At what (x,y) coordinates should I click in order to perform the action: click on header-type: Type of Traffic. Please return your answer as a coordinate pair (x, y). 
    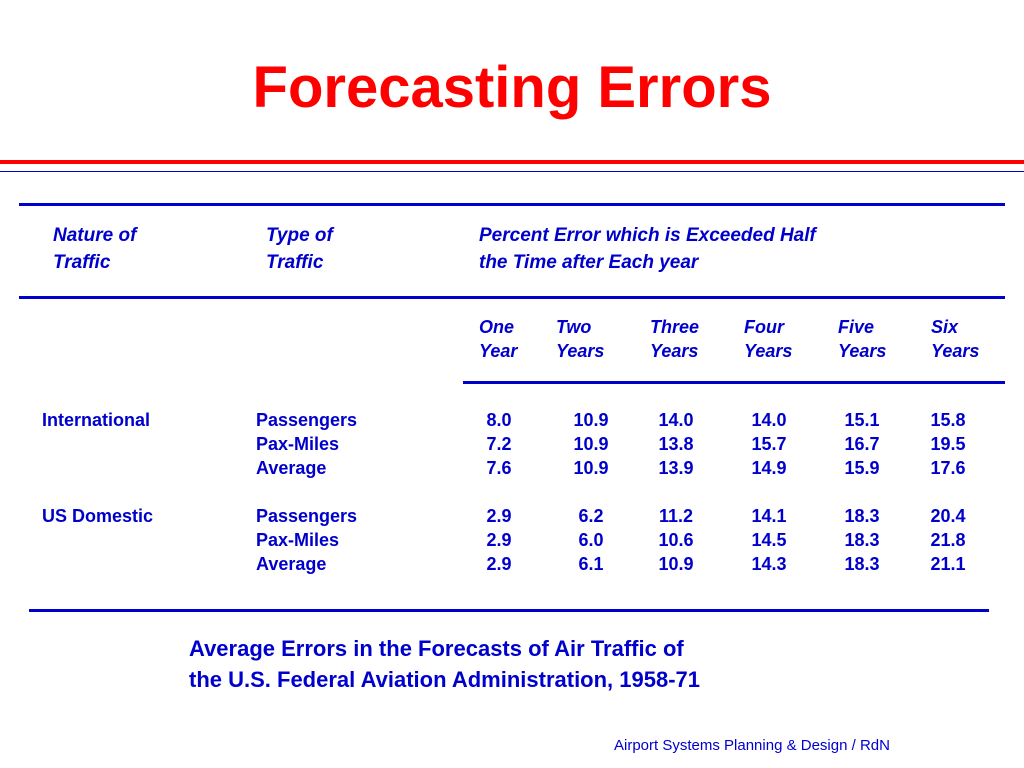
    Looking at the image, I should click on (299, 249).